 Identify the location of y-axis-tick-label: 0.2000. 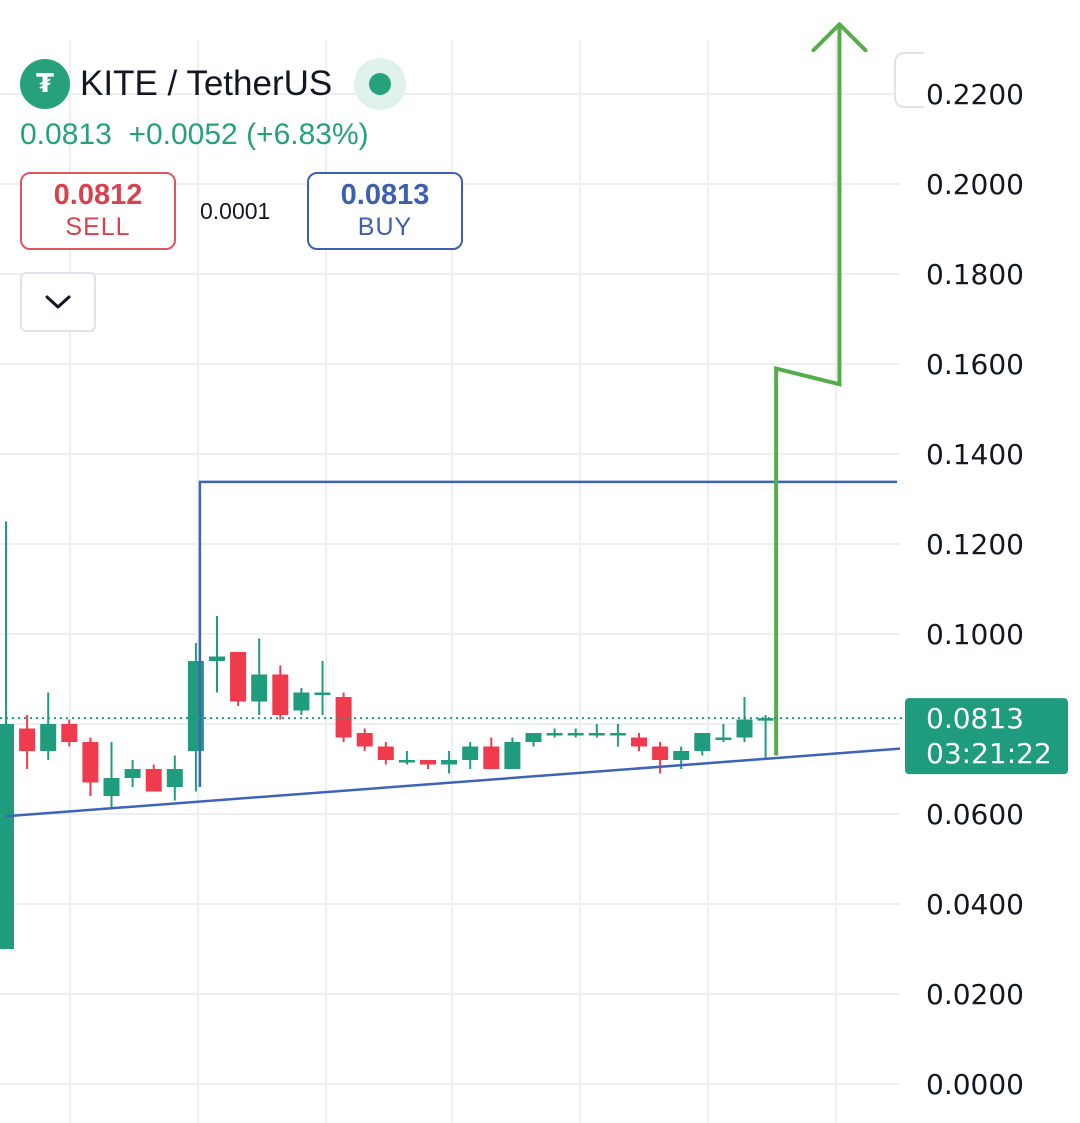
(975, 184).